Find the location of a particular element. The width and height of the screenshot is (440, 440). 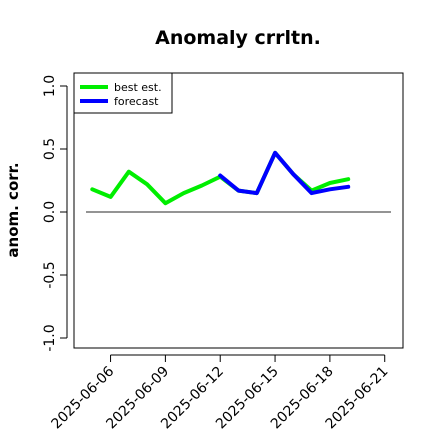

y-axis: -1.0 -0.5 0.0 0.5 1.0 is located at coordinates (55, 213).